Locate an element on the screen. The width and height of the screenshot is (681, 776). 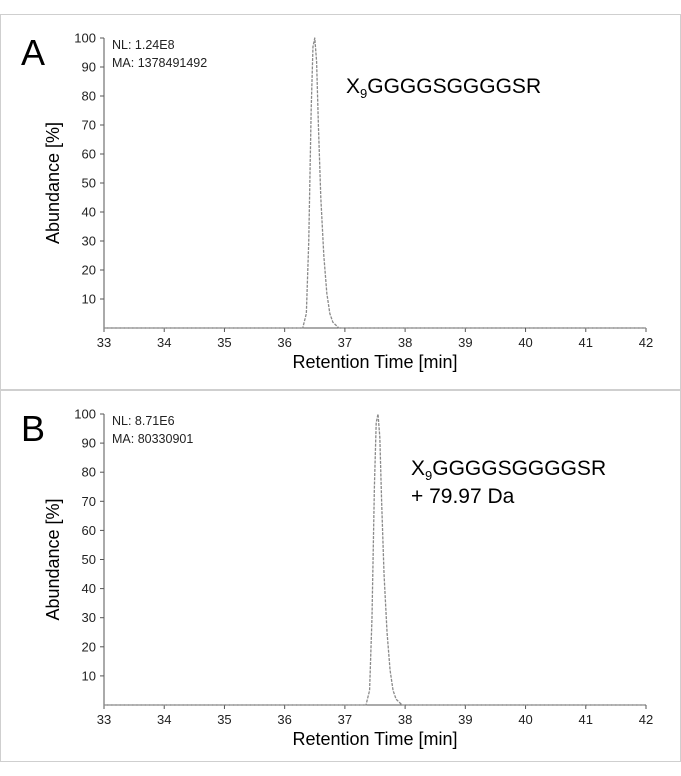
panel-label: B is located at coordinates (33, 428).